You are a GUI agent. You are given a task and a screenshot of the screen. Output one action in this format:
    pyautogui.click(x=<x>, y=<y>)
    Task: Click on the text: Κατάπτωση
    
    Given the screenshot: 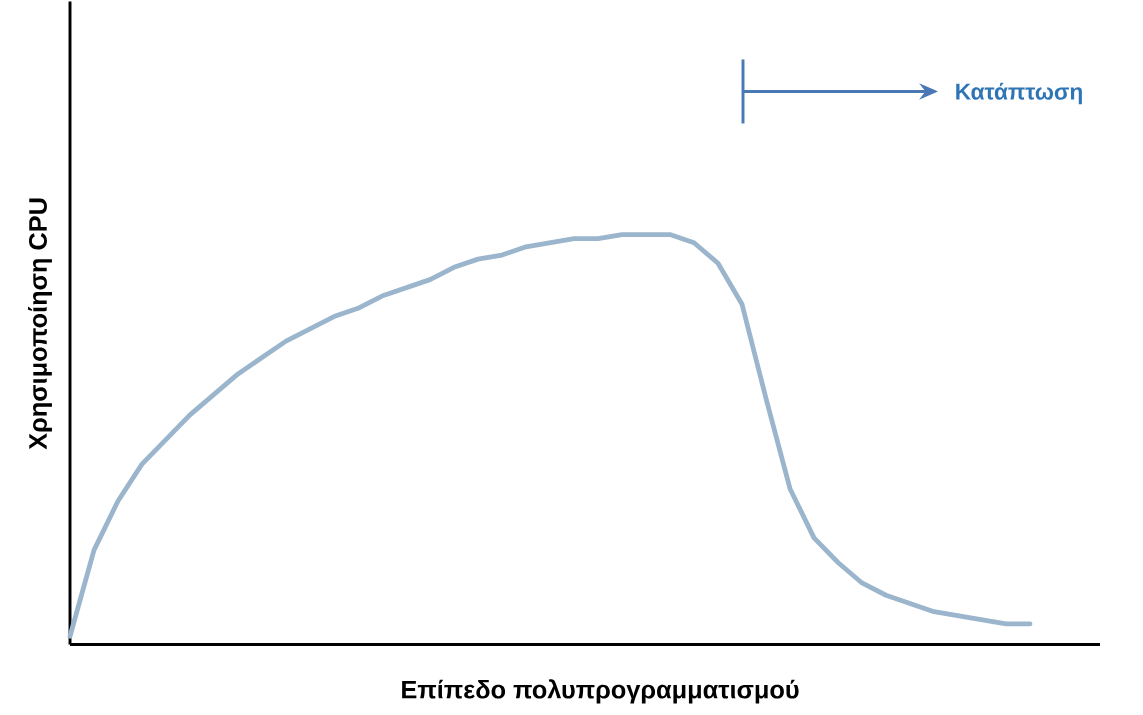 What is the action you would take?
    pyautogui.click(x=1019, y=93)
    